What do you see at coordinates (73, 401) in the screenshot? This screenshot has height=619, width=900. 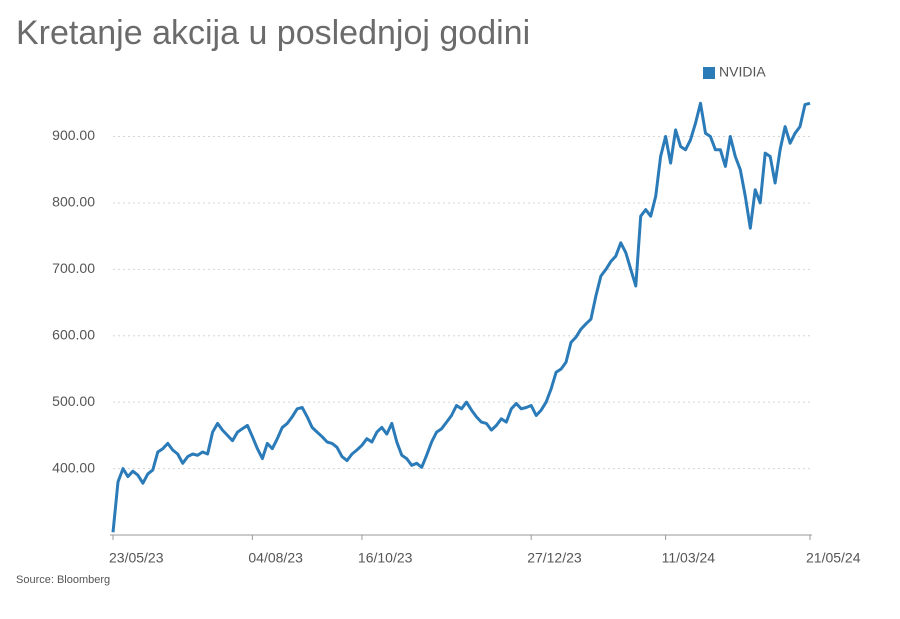 I see `y-tick-label: 500.00` at bounding box center [73, 401].